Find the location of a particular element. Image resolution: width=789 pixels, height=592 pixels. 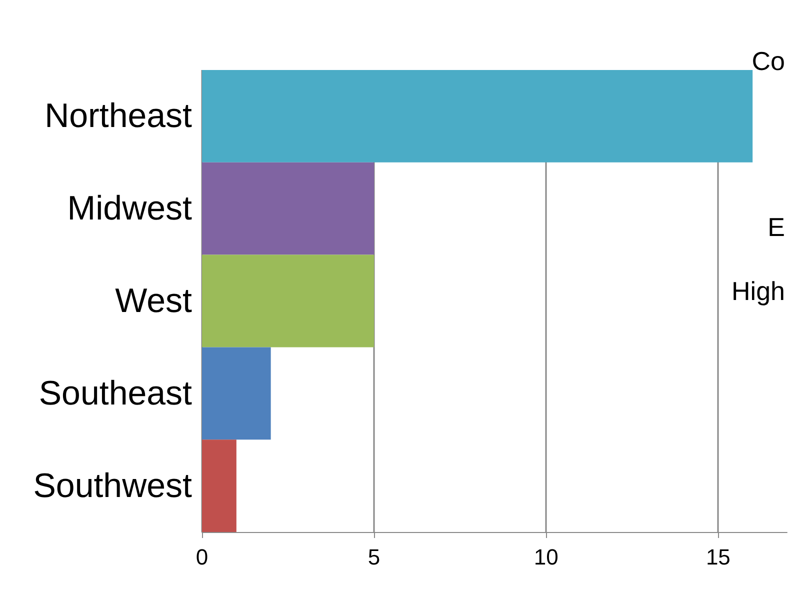

y-tick-label: West is located at coordinates (154, 301).